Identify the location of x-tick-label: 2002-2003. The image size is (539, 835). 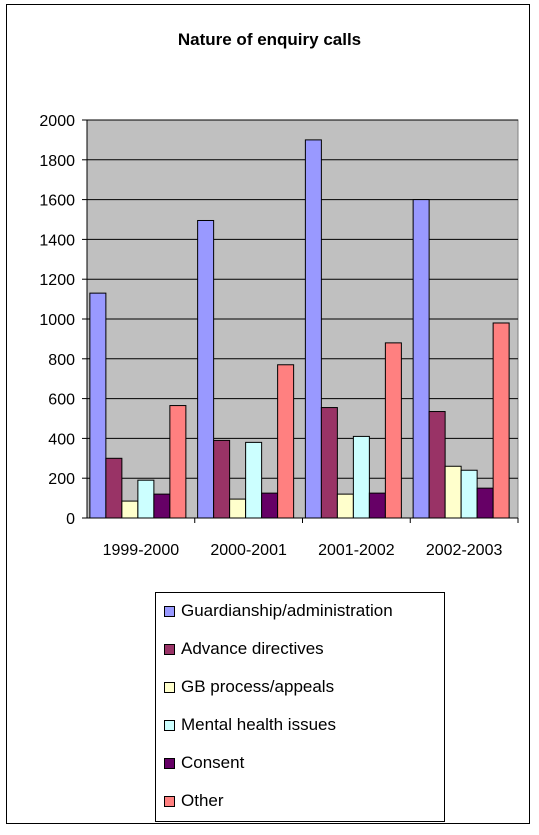
(464, 550).